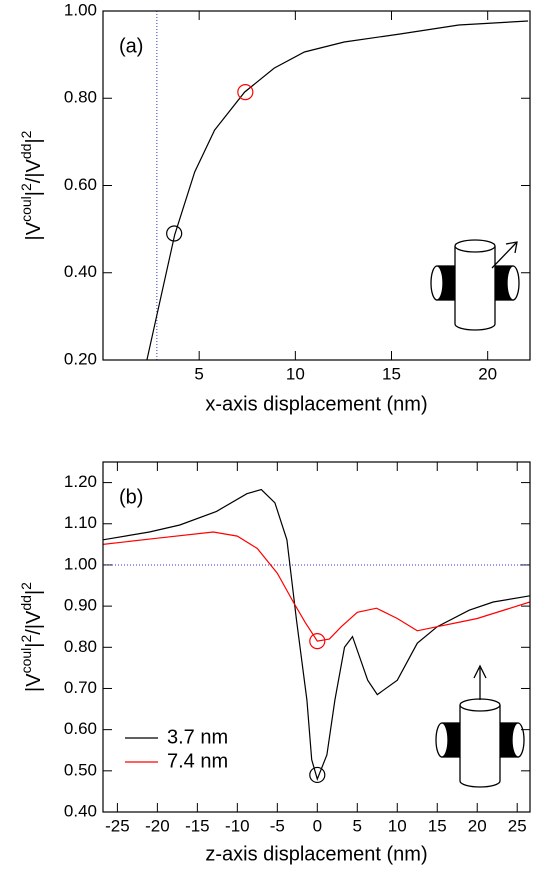 This screenshot has width=535, height=869. I want to click on x-tick-label: -20, so click(157, 825).